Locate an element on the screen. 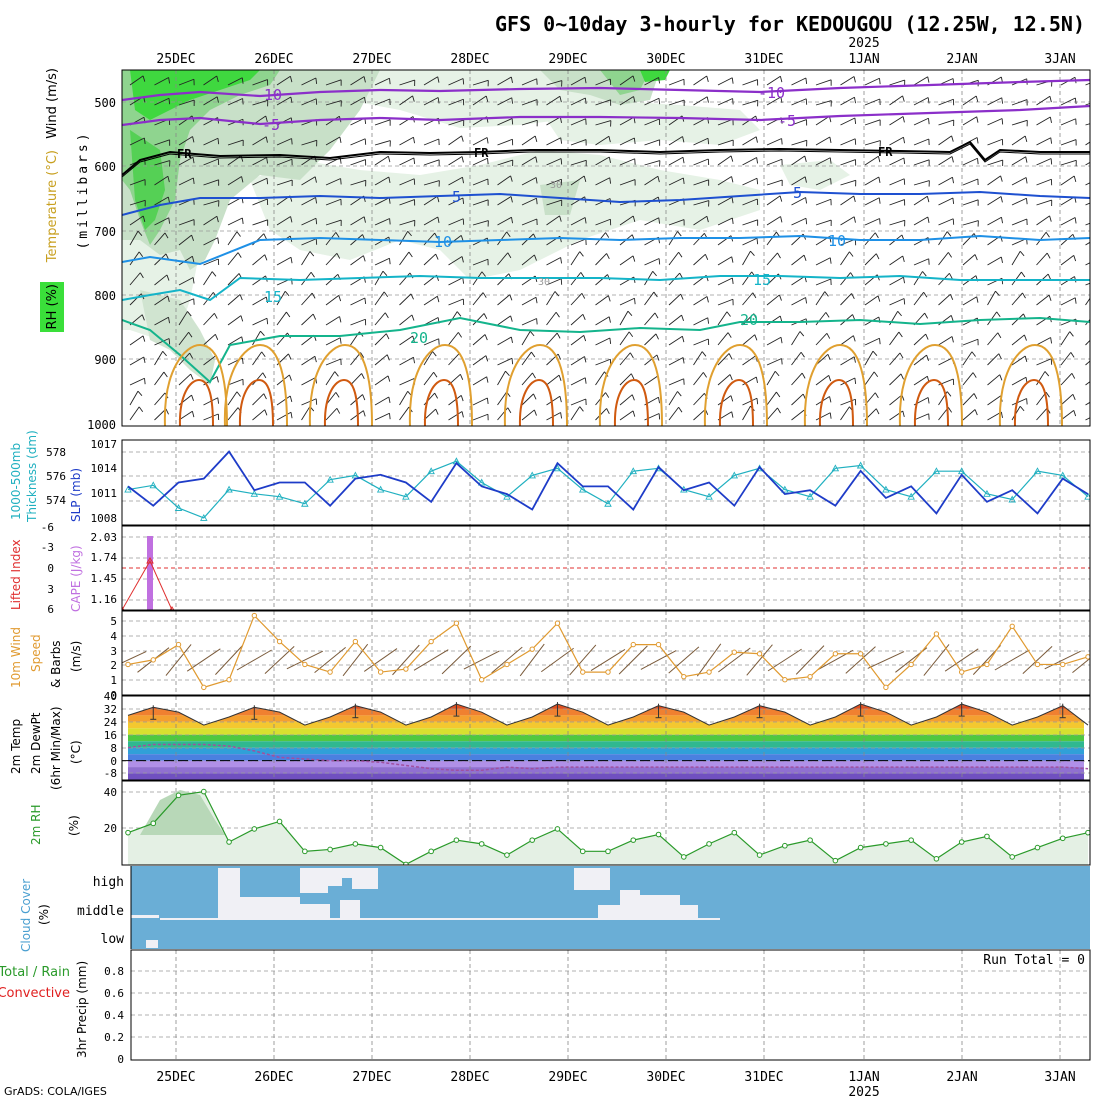 The height and width of the screenshot is (1100, 1100). contour-fr is located at coordinates (606, 158).